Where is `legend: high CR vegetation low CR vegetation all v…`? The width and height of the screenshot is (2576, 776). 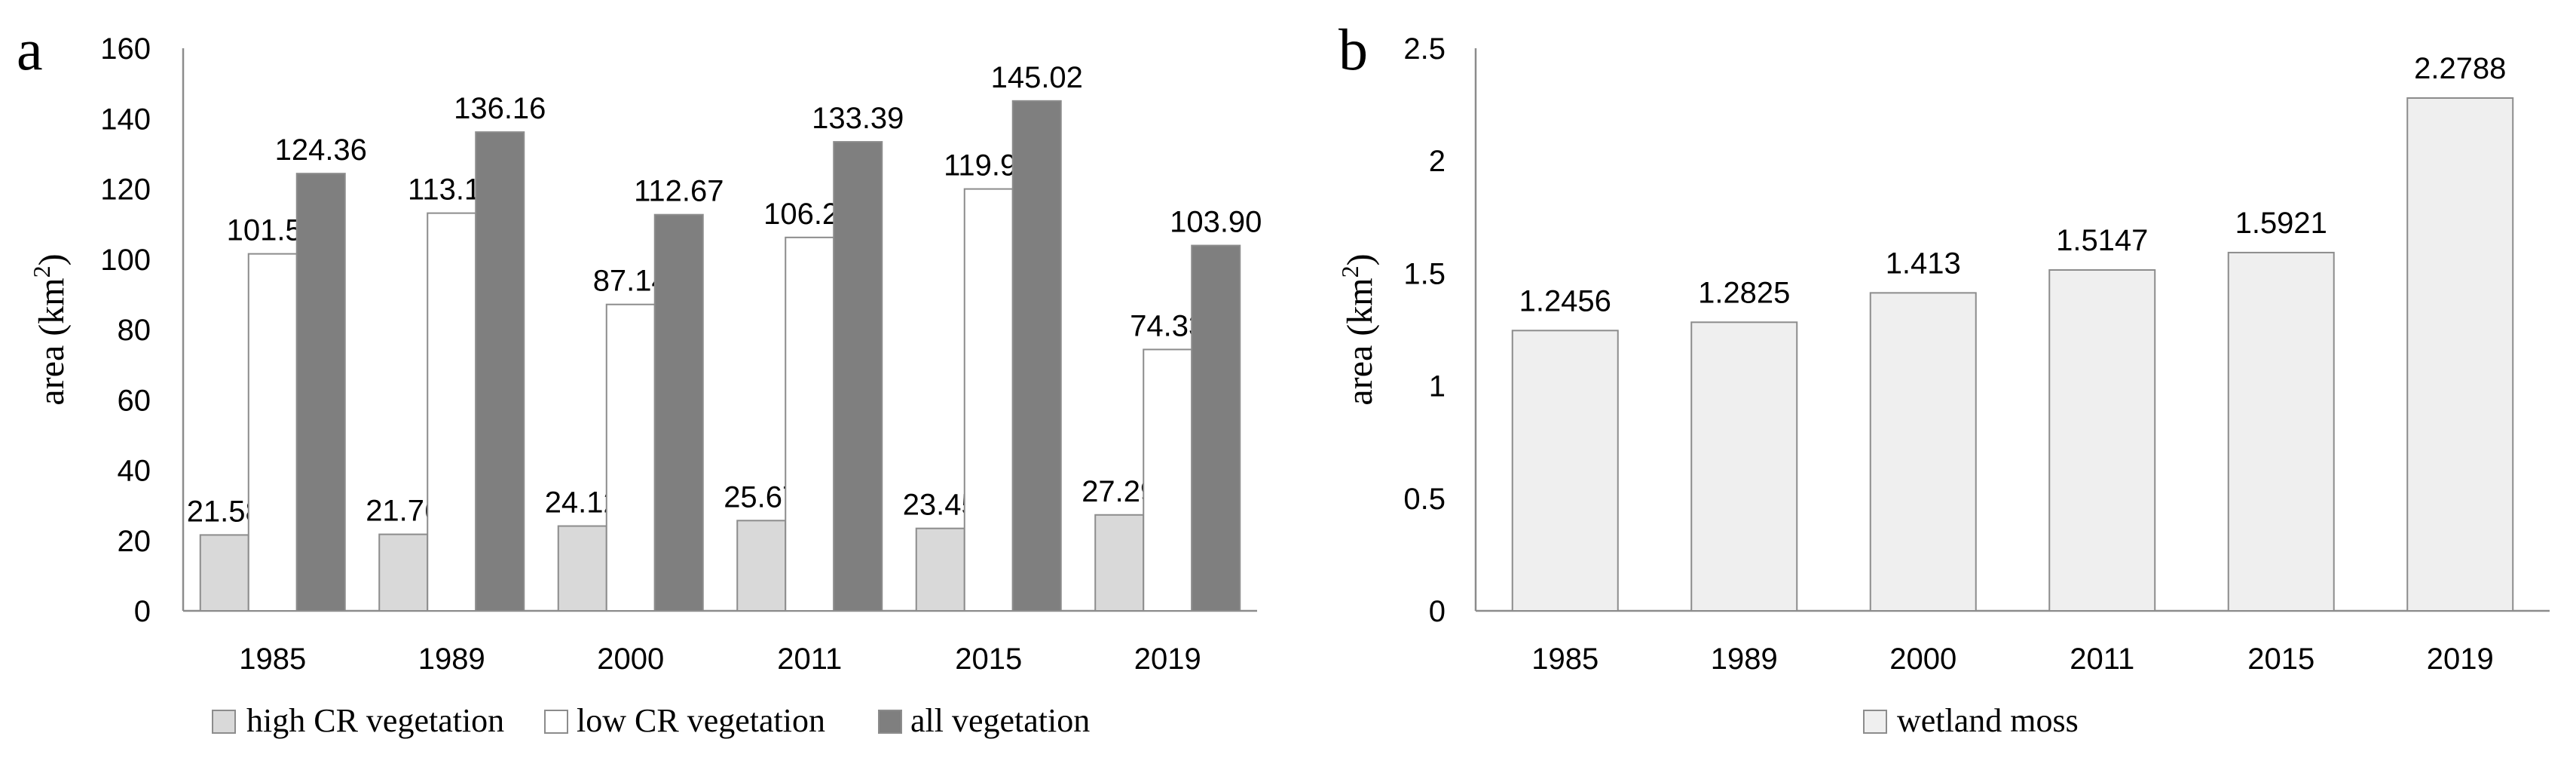 legend: high CR vegetation low CR vegetation all v… is located at coordinates (651, 720).